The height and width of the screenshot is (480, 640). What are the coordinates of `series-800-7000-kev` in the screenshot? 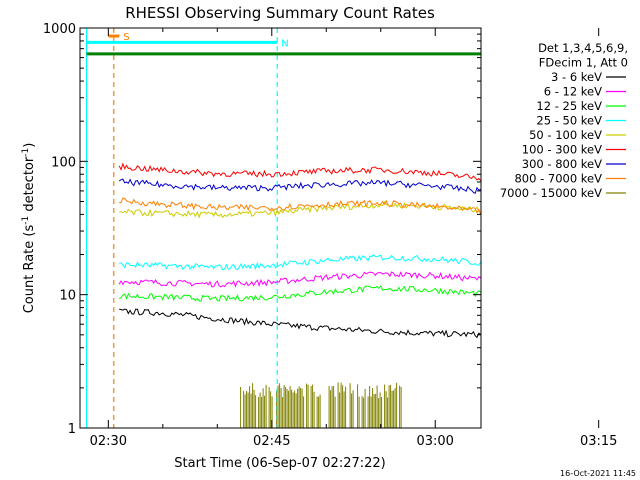 It's located at (300, 206).